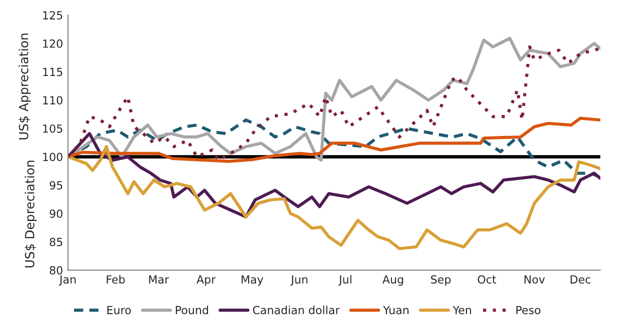  What do you see at coordinates (159, 279) in the screenshot?
I see `x-tick-label: Mar` at bounding box center [159, 279].